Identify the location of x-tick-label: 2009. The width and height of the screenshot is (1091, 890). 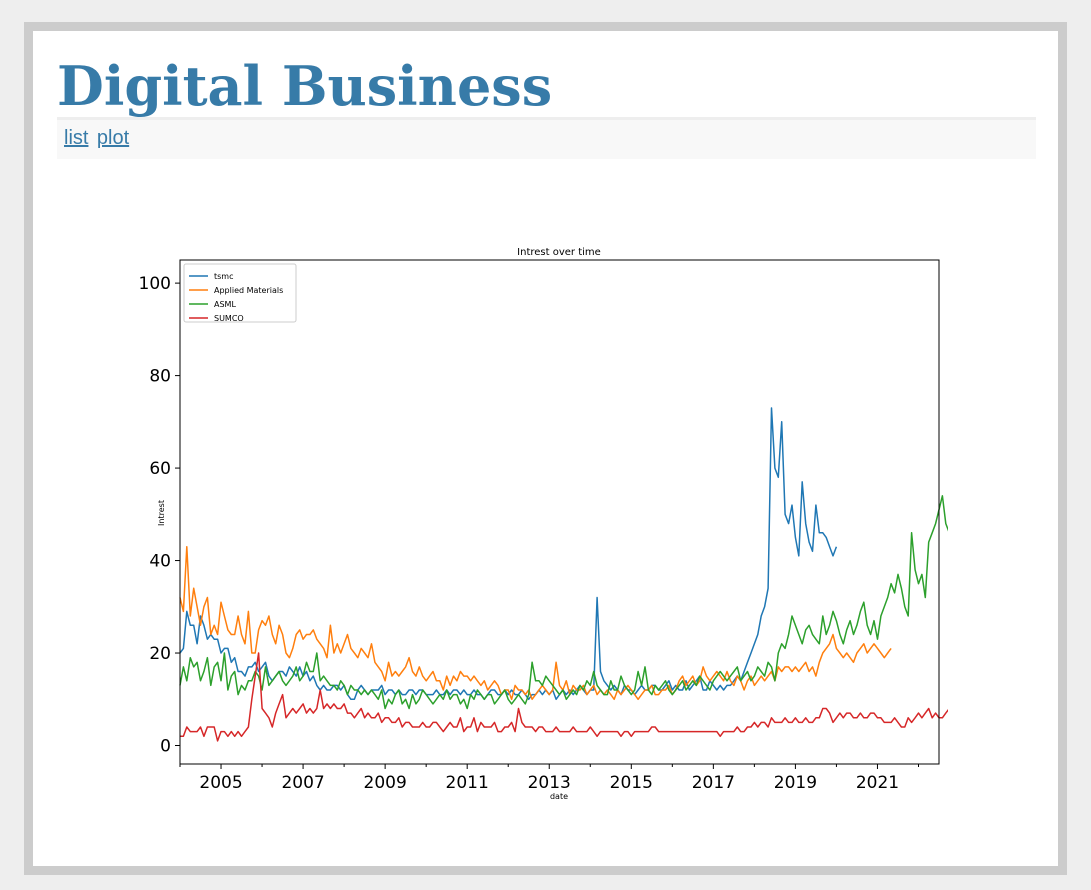
(385, 783).